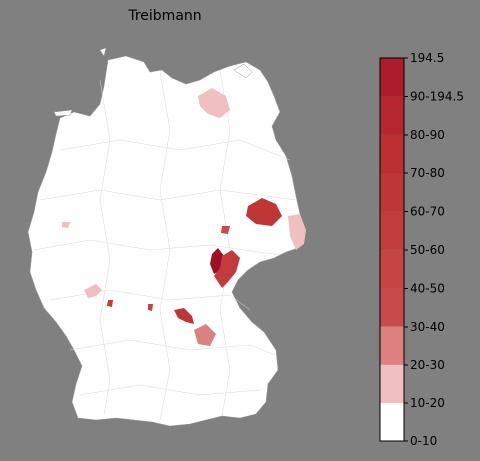 The height and width of the screenshot is (461, 480). I want to click on region-west-small-district, so click(66, 225).